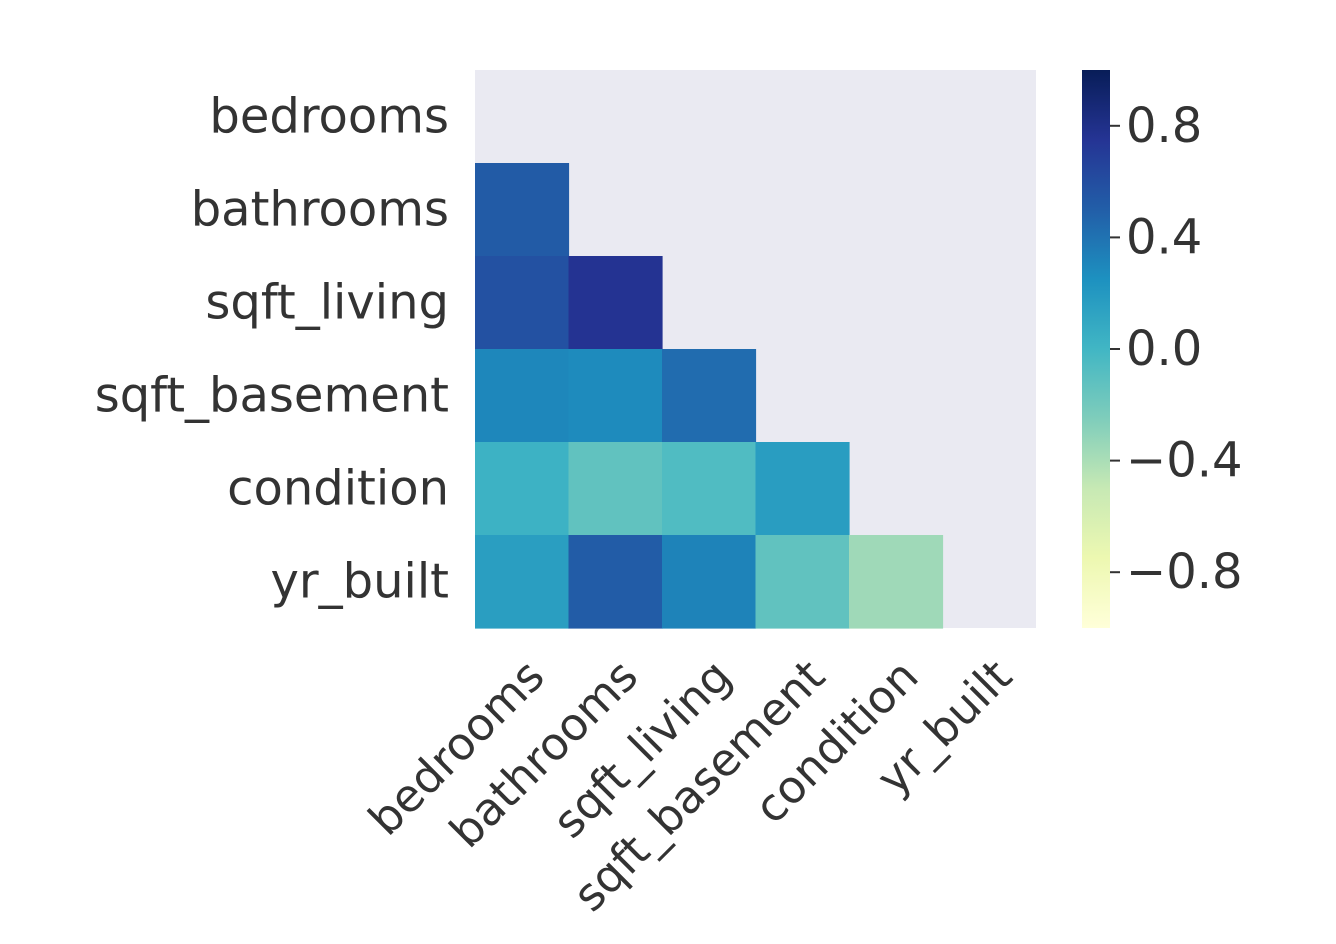 This screenshot has height=944, width=1336. What do you see at coordinates (802, 489) in the screenshot?
I see `heatmap-cell-condition-sqft_basement` at bounding box center [802, 489].